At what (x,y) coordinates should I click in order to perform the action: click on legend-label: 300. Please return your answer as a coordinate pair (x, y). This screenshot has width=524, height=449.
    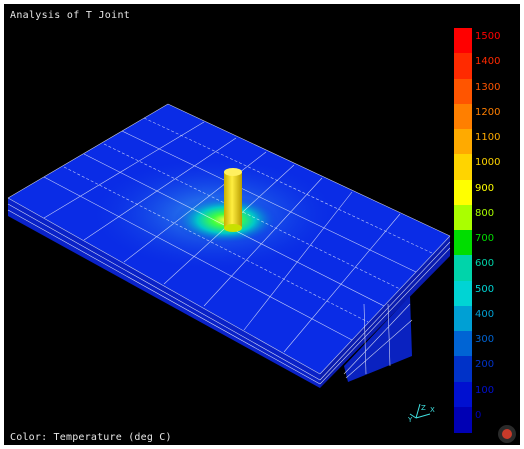
    Looking at the image, I should click on (485, 339).